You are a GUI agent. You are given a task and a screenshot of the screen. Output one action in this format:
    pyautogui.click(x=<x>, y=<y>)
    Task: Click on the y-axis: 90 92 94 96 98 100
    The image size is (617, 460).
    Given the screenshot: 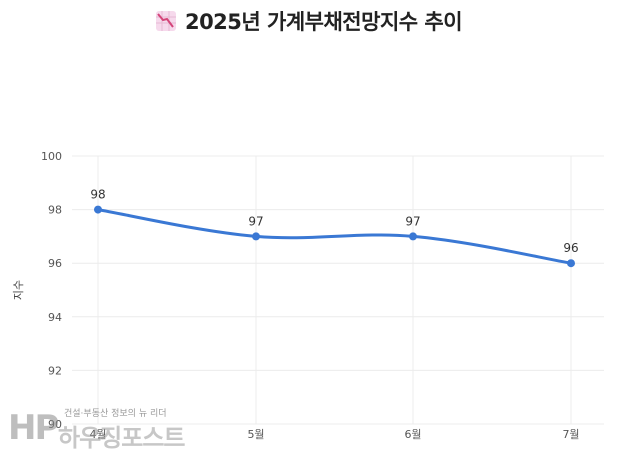 What is the action you would take?
    pyautogui.click(x=51, y=290)
    